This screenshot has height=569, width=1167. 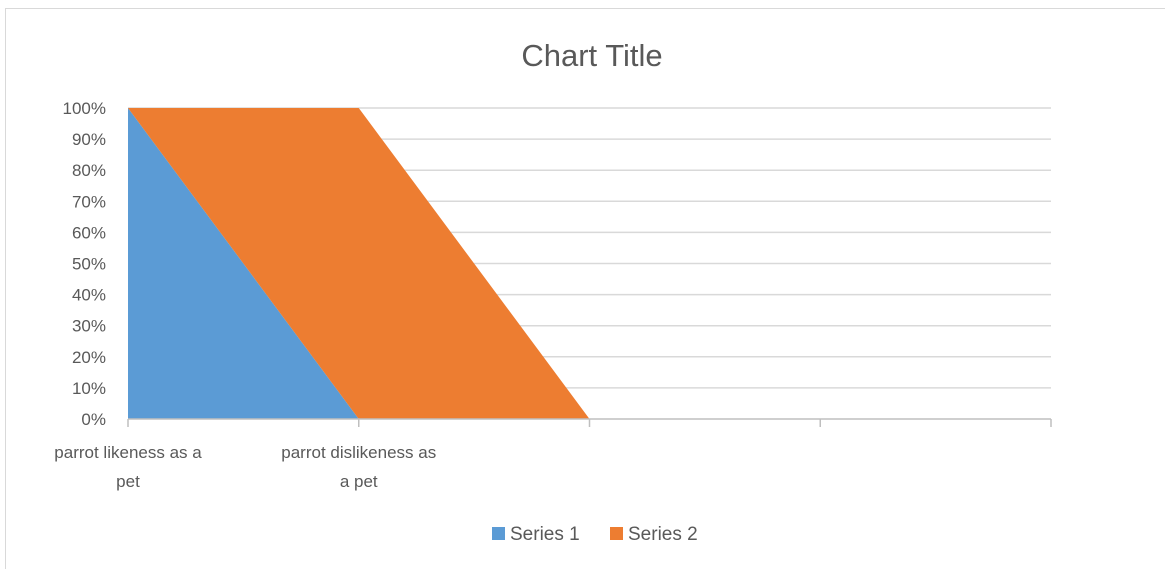 I want to click on y-tick-label: 20%, so click(x=89, y=357).